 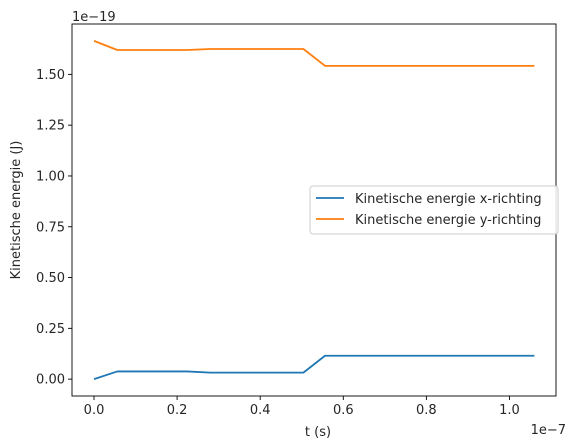 I want to click on x-tick-label: 0.8, so click(x=426, y=410).